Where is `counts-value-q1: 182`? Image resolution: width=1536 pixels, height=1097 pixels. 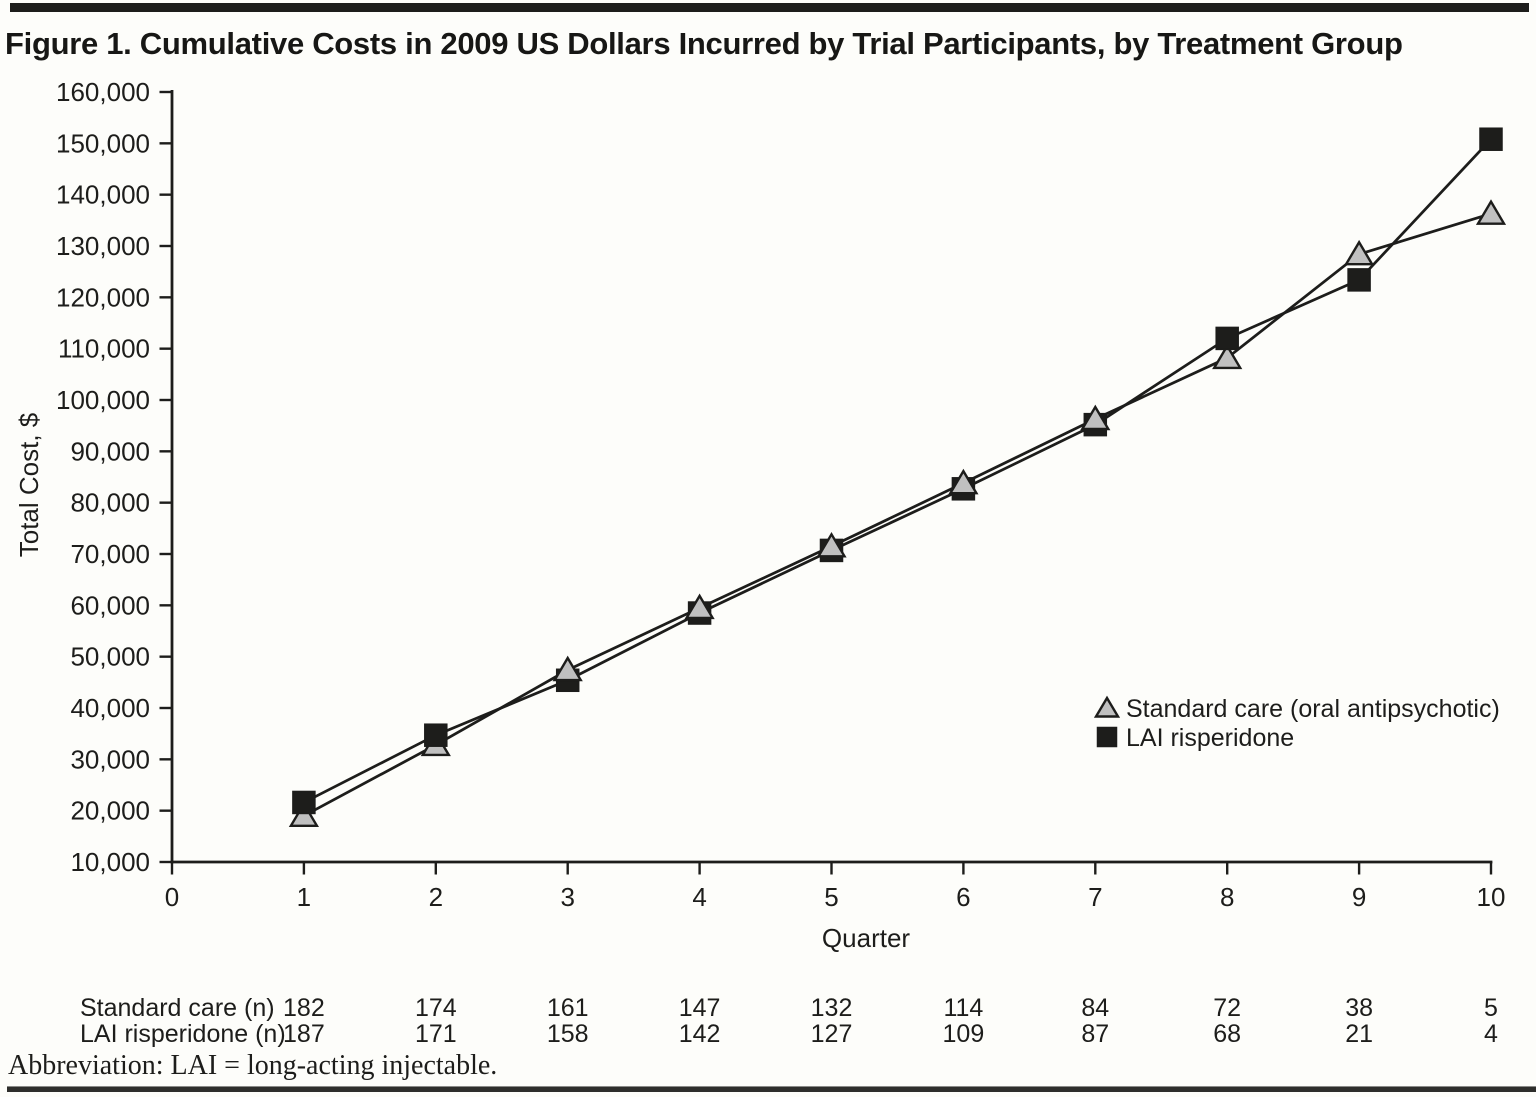 counts-value-q1: 182 is located at coordinates (304, 1008).